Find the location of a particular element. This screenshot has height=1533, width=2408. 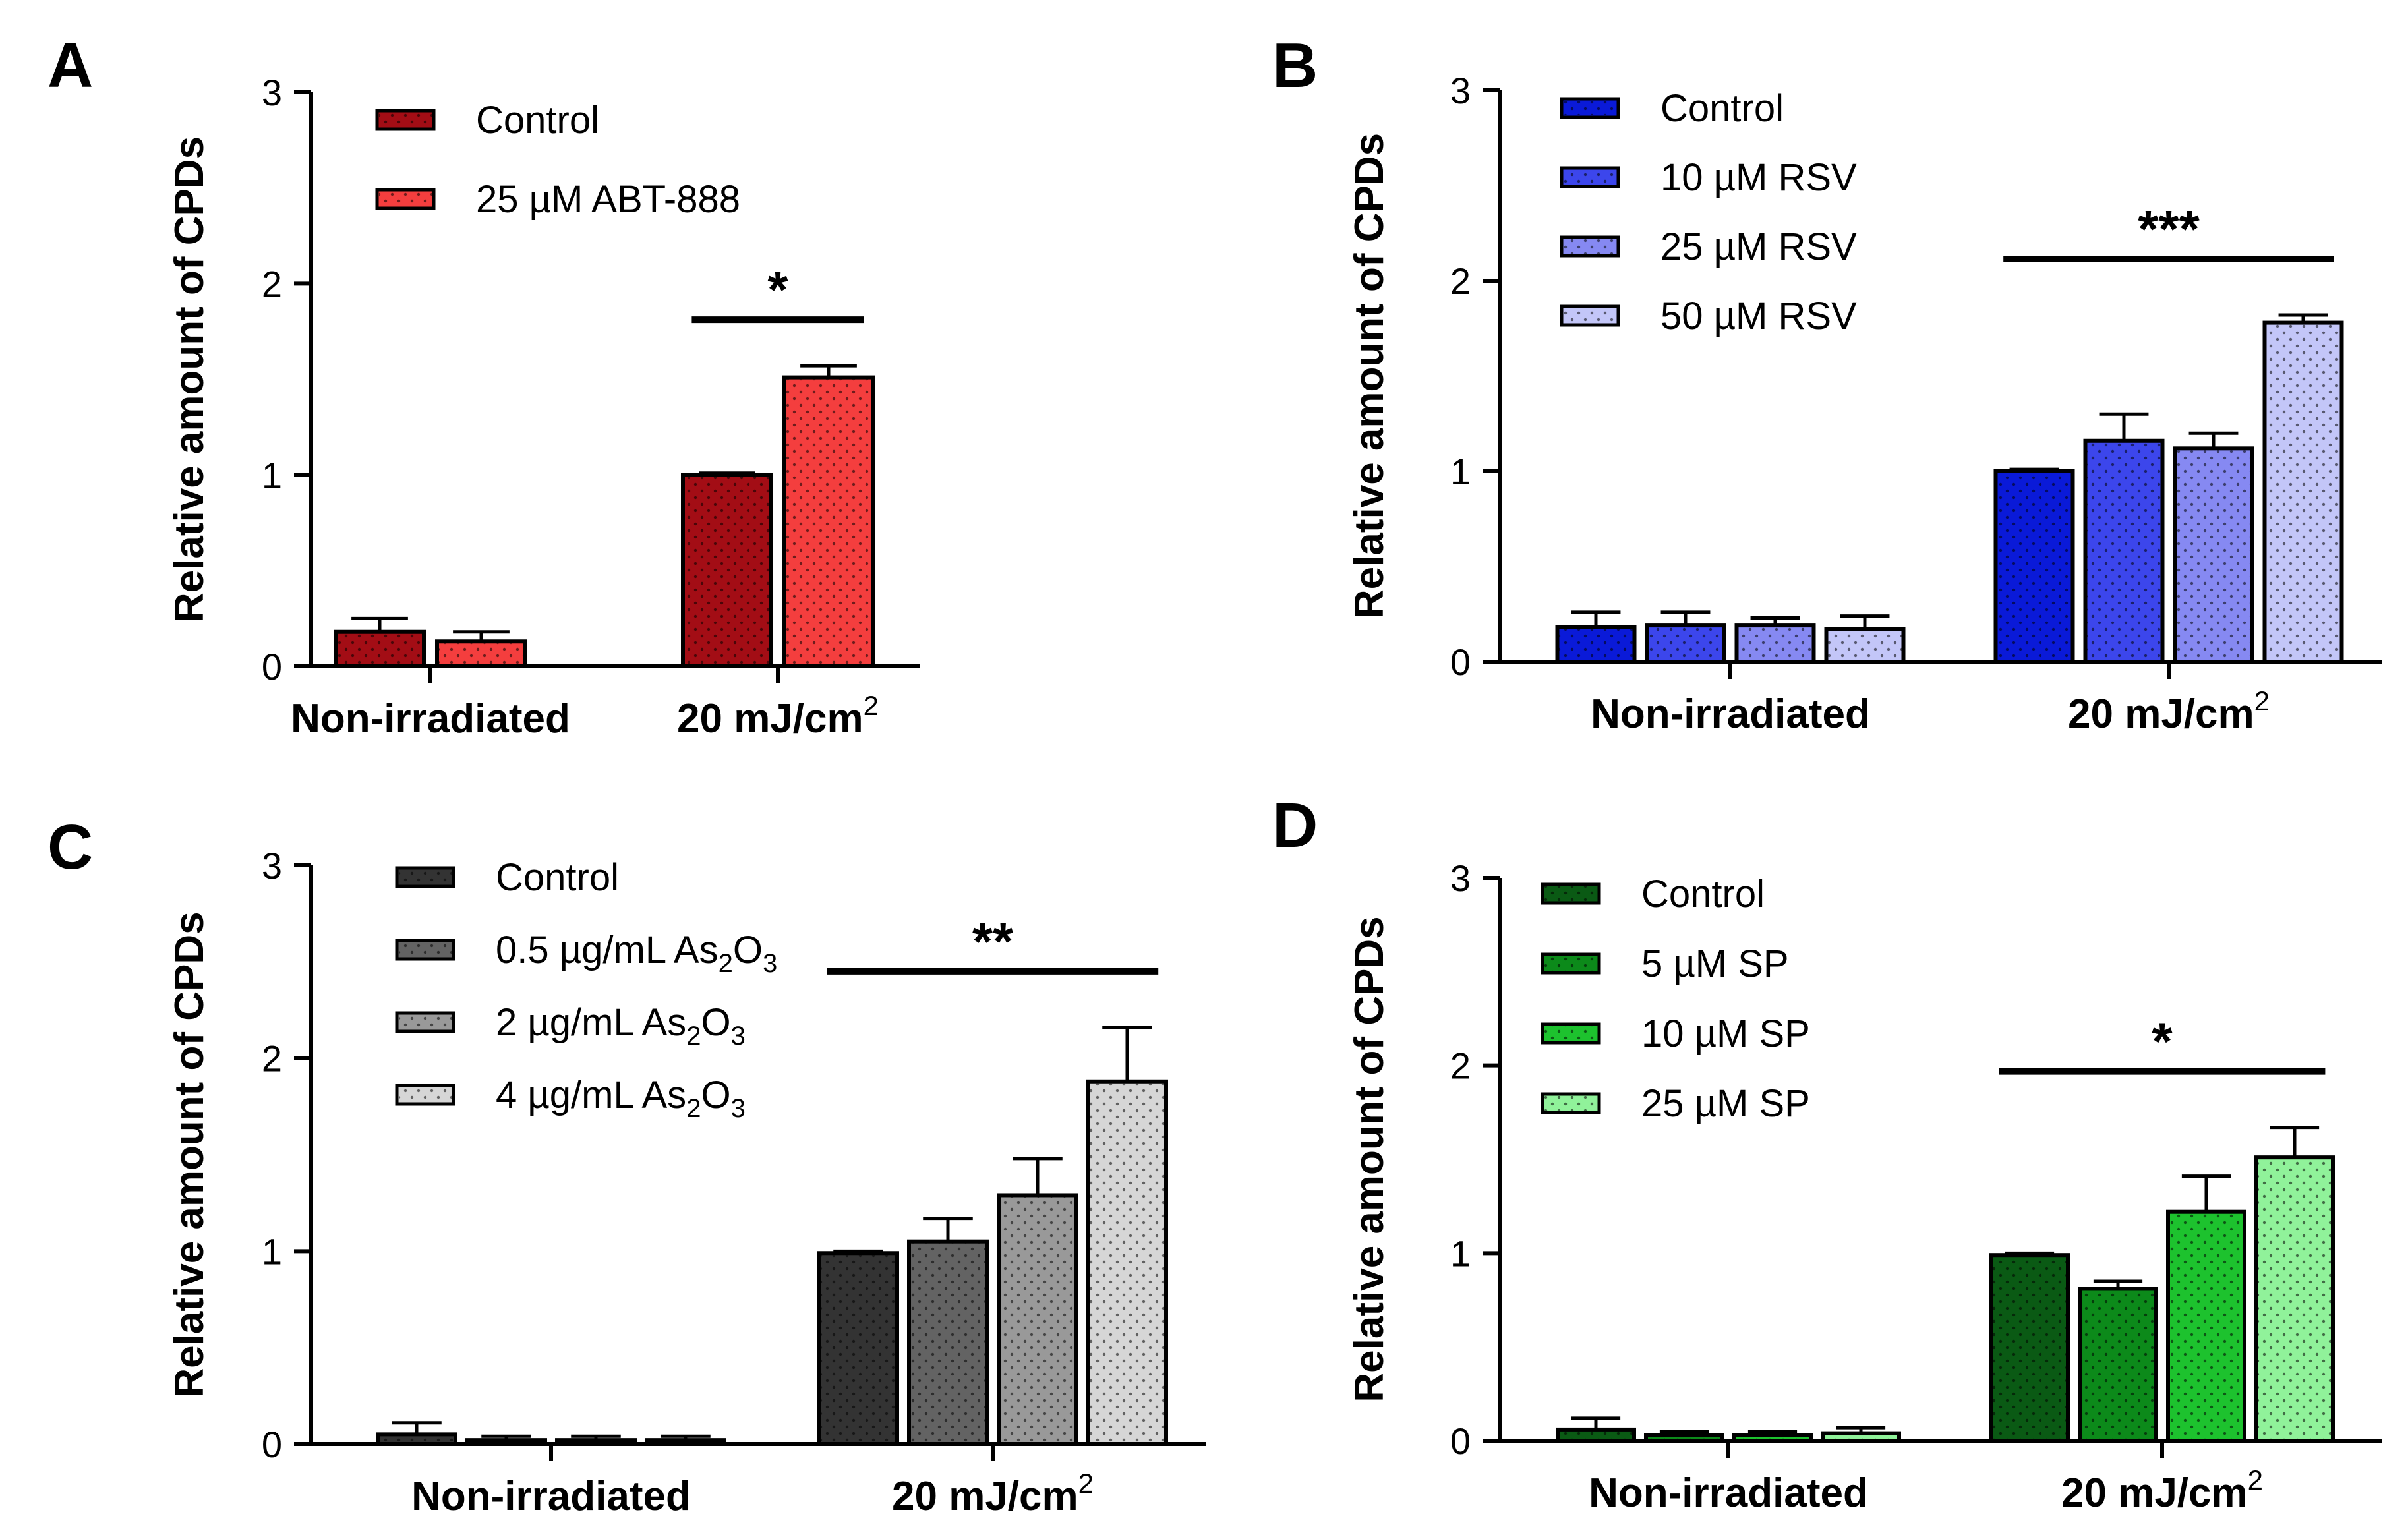

legend-item: 10 µM RSV is located at coordinates (1708, 178).